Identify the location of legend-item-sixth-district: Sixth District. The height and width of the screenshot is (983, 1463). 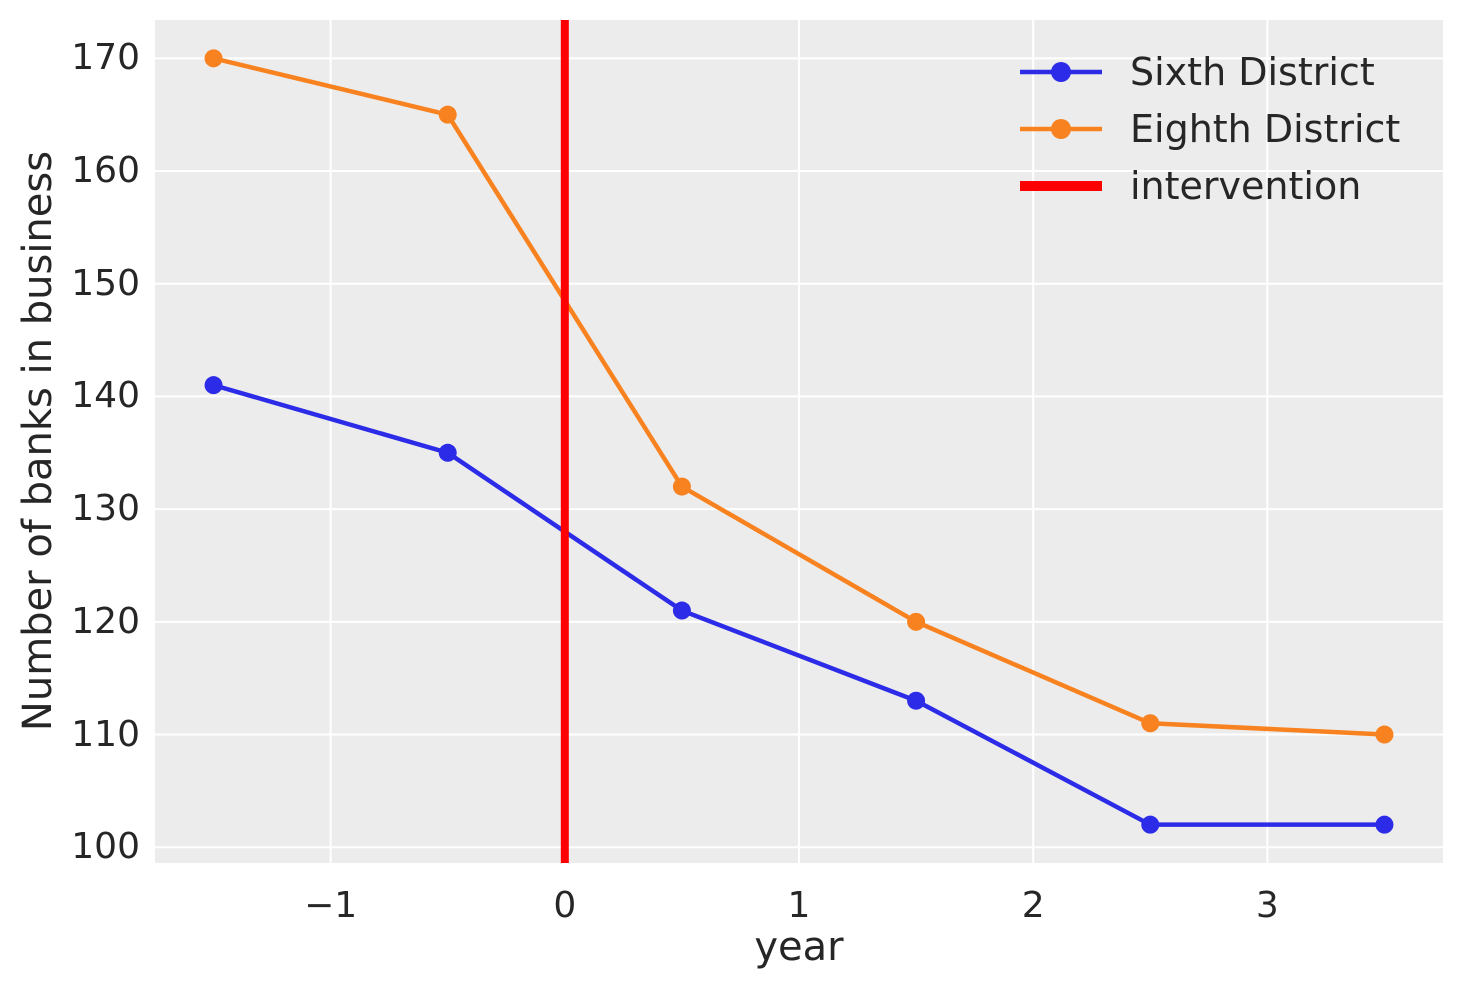
(1209, 71).